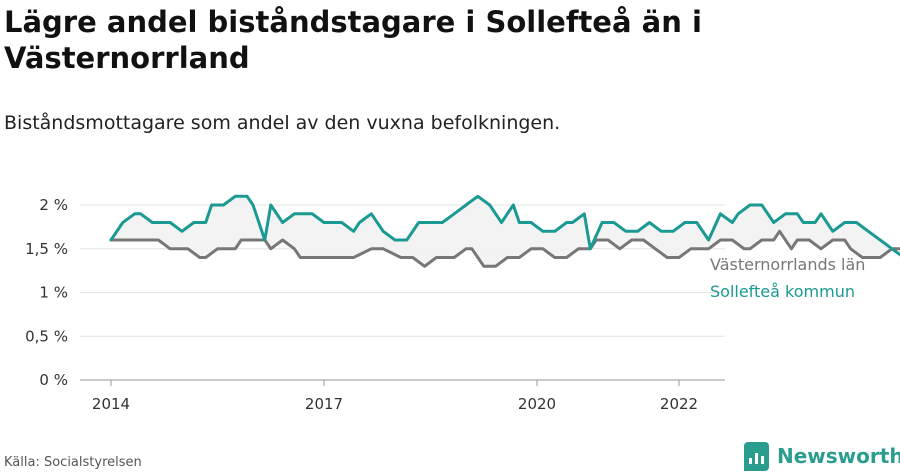 This screenshot has width=900, height=474. Describe the element at coordinates (324, 404) in the screenshot. I see `x-tick-label: 2017` at that location.